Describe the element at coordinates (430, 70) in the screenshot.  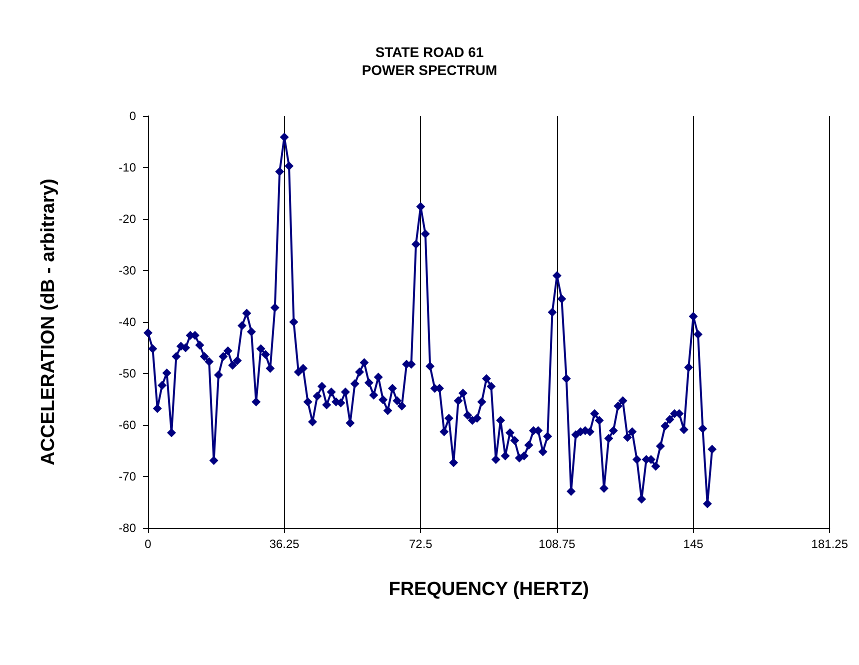
I see `chart-subtitle: POWER SPECTRUM` at that location.